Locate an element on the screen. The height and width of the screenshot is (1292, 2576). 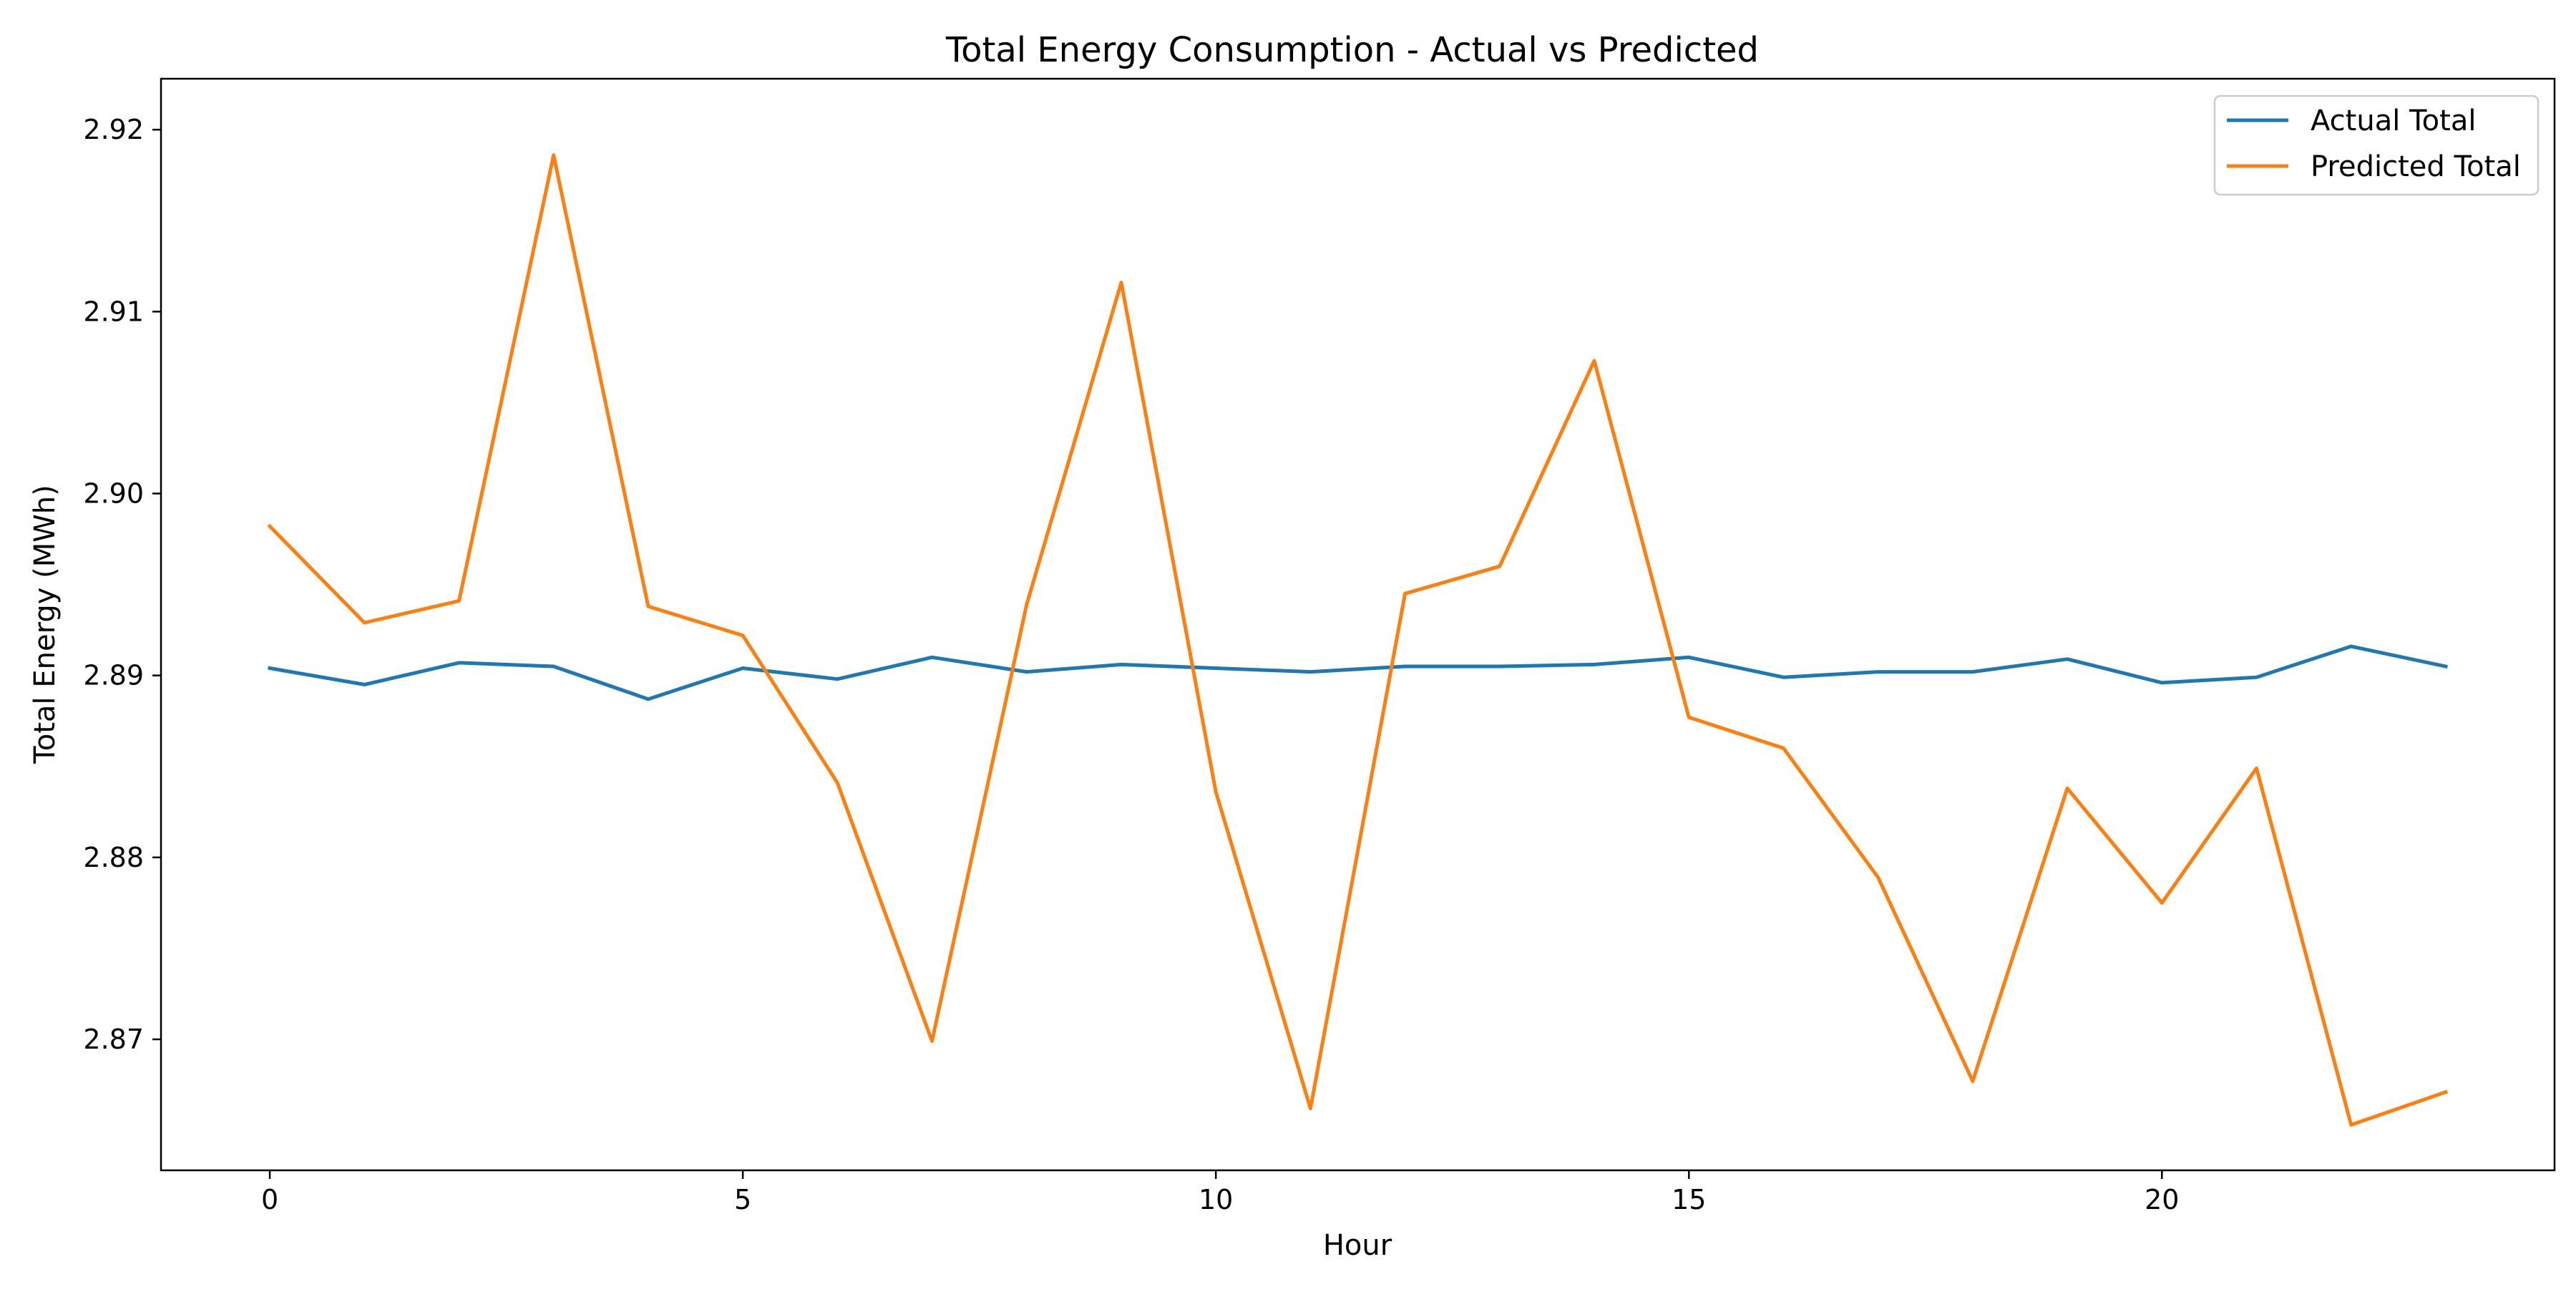
x-axis-label: Hour is located at coordinates (1357, 1245).